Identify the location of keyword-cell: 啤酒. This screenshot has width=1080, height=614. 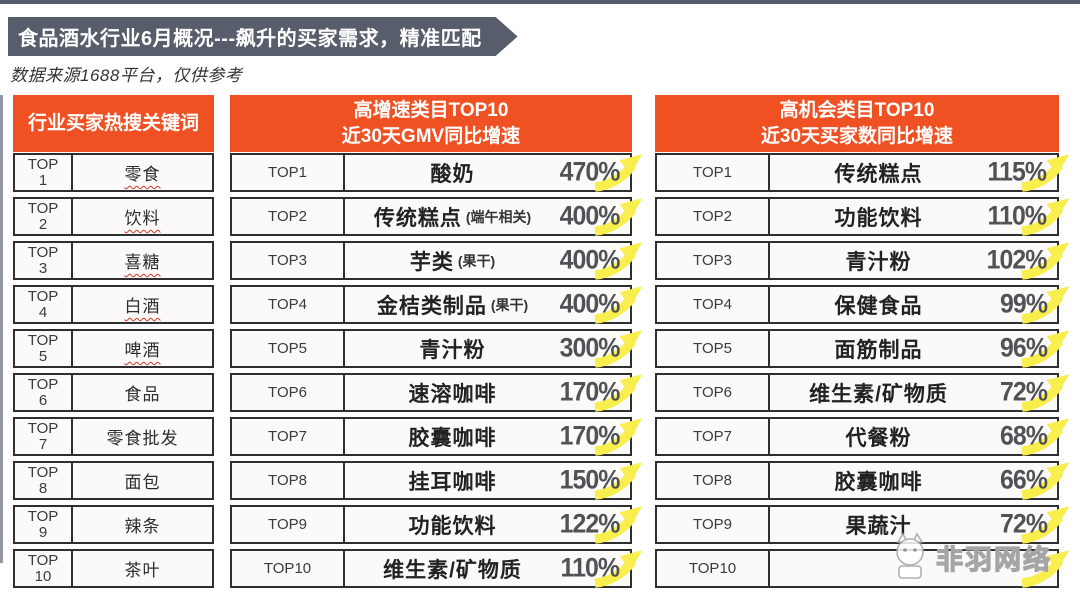
(142, 348).